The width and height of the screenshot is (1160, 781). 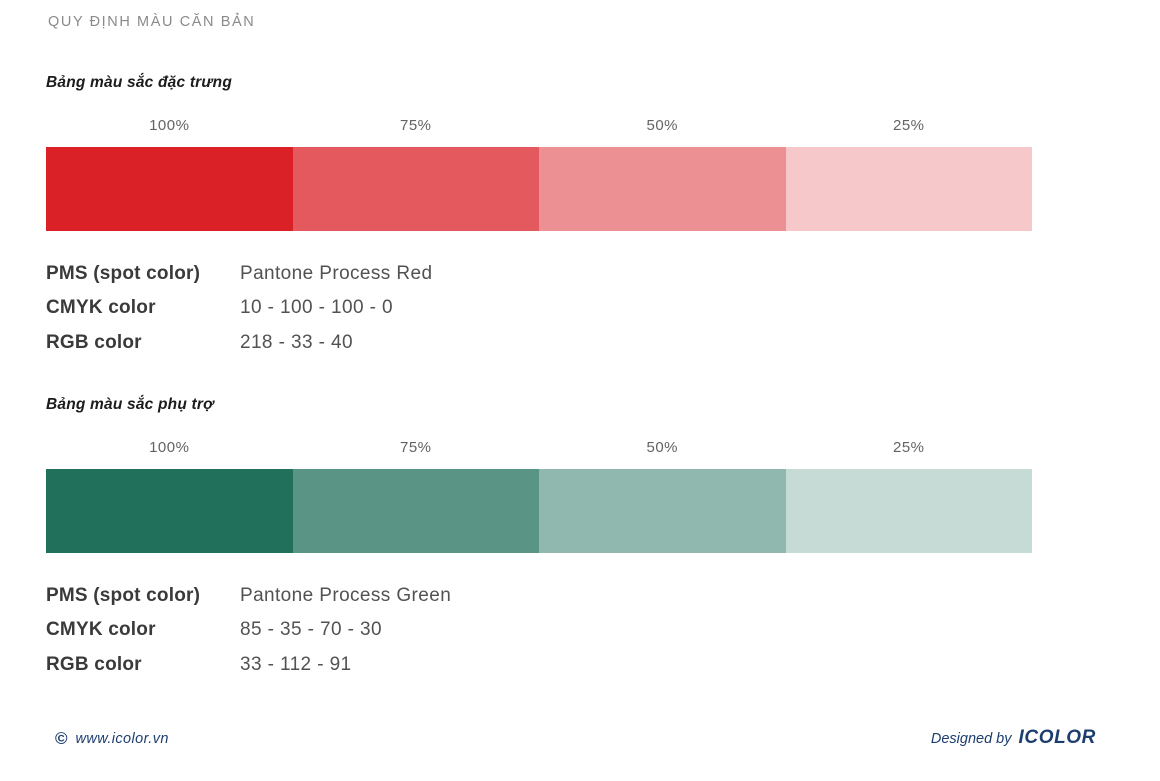 What do you see at coordinates (296, 664) in the screenshot?
I see `spec-value: 33 - 112 - 91` at bounding box center [296, 664].